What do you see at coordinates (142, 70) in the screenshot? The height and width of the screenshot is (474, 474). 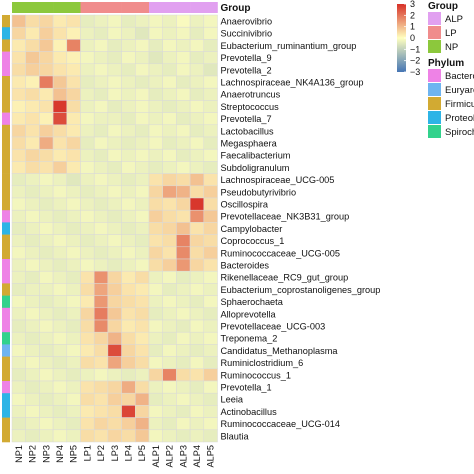 I see `cell-Prevotella_2-LP5` at bounding box center [142, 70].